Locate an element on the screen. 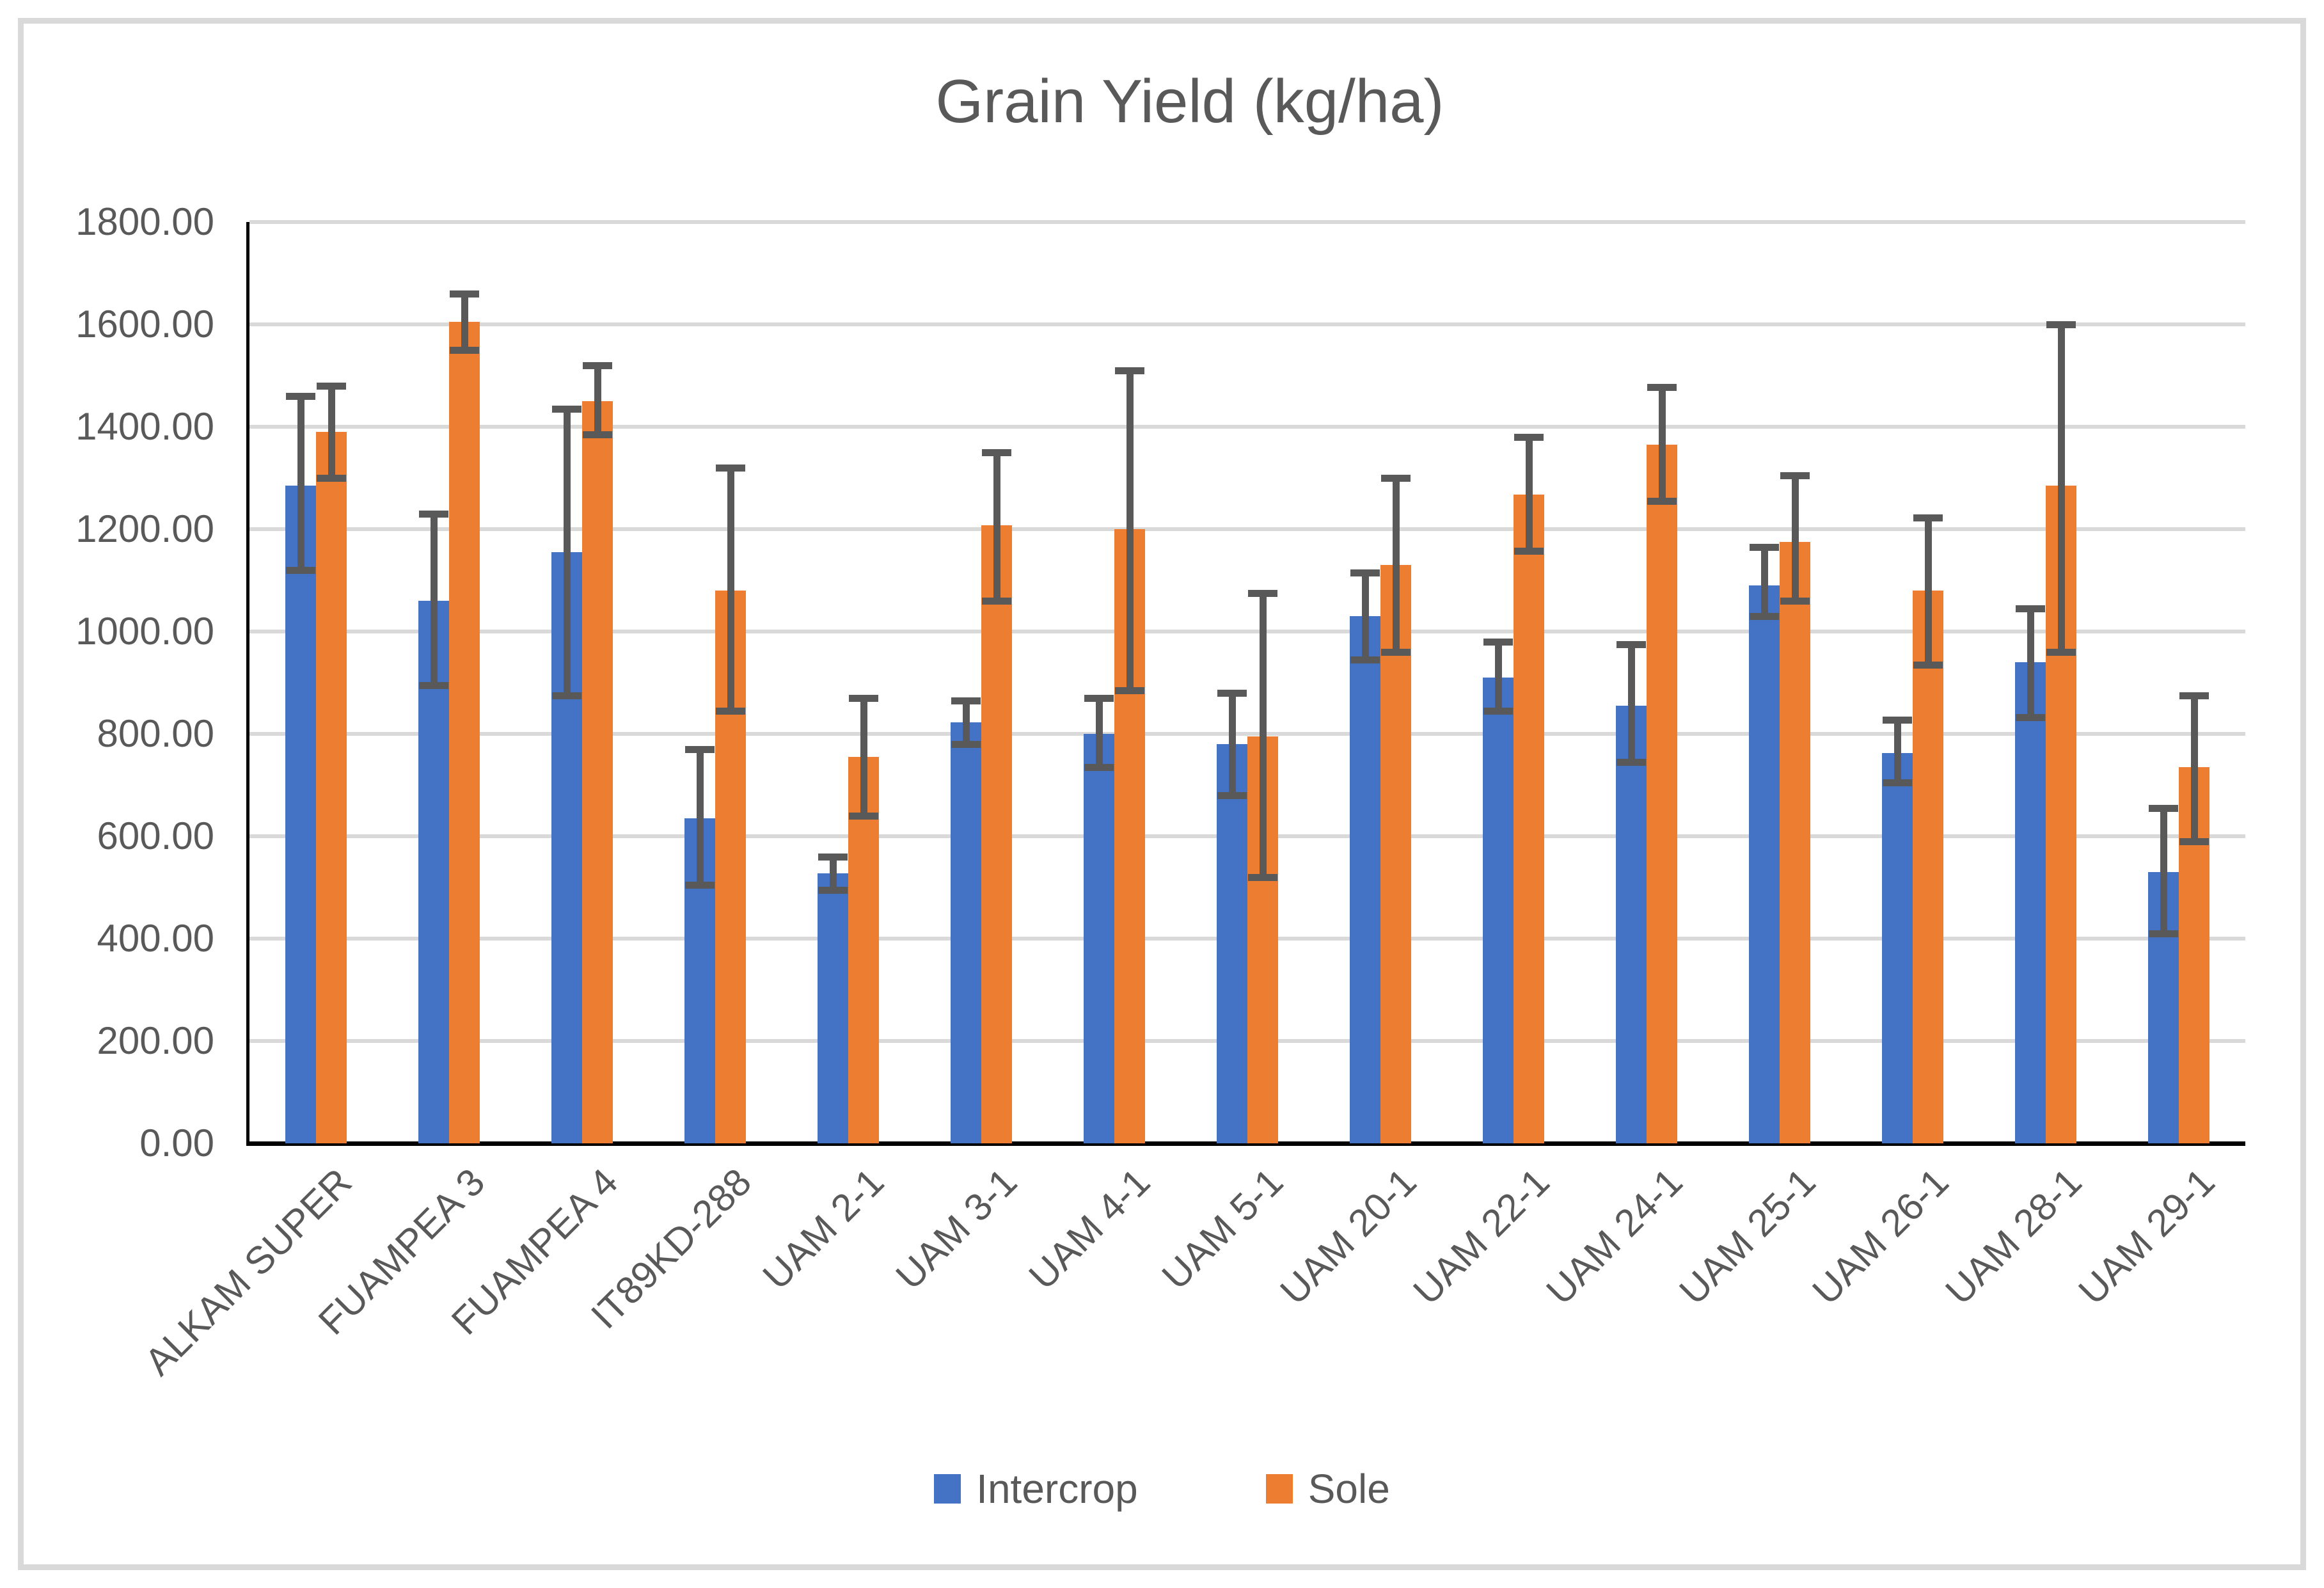 This screenshot has width=2324, height=1588. x-category-label: UAM 3-1 is located at coordinates (956, 1229).